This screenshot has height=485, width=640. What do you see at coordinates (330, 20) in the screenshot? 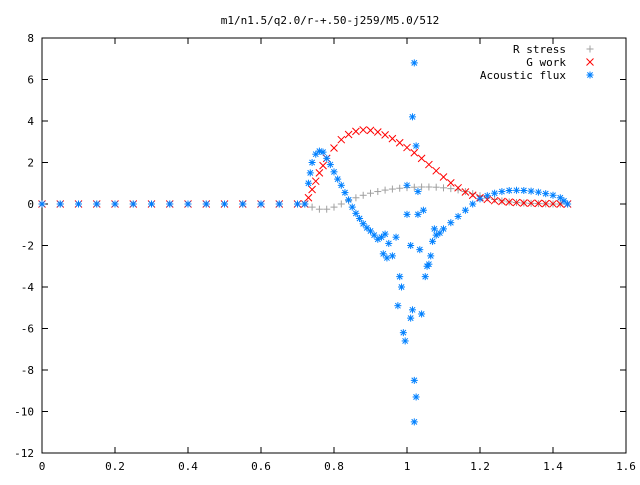
I see `chart-title: m1/n1.5/q2.0/r-+.50-j259/M5.0/512` at bounding box center [330, 20].